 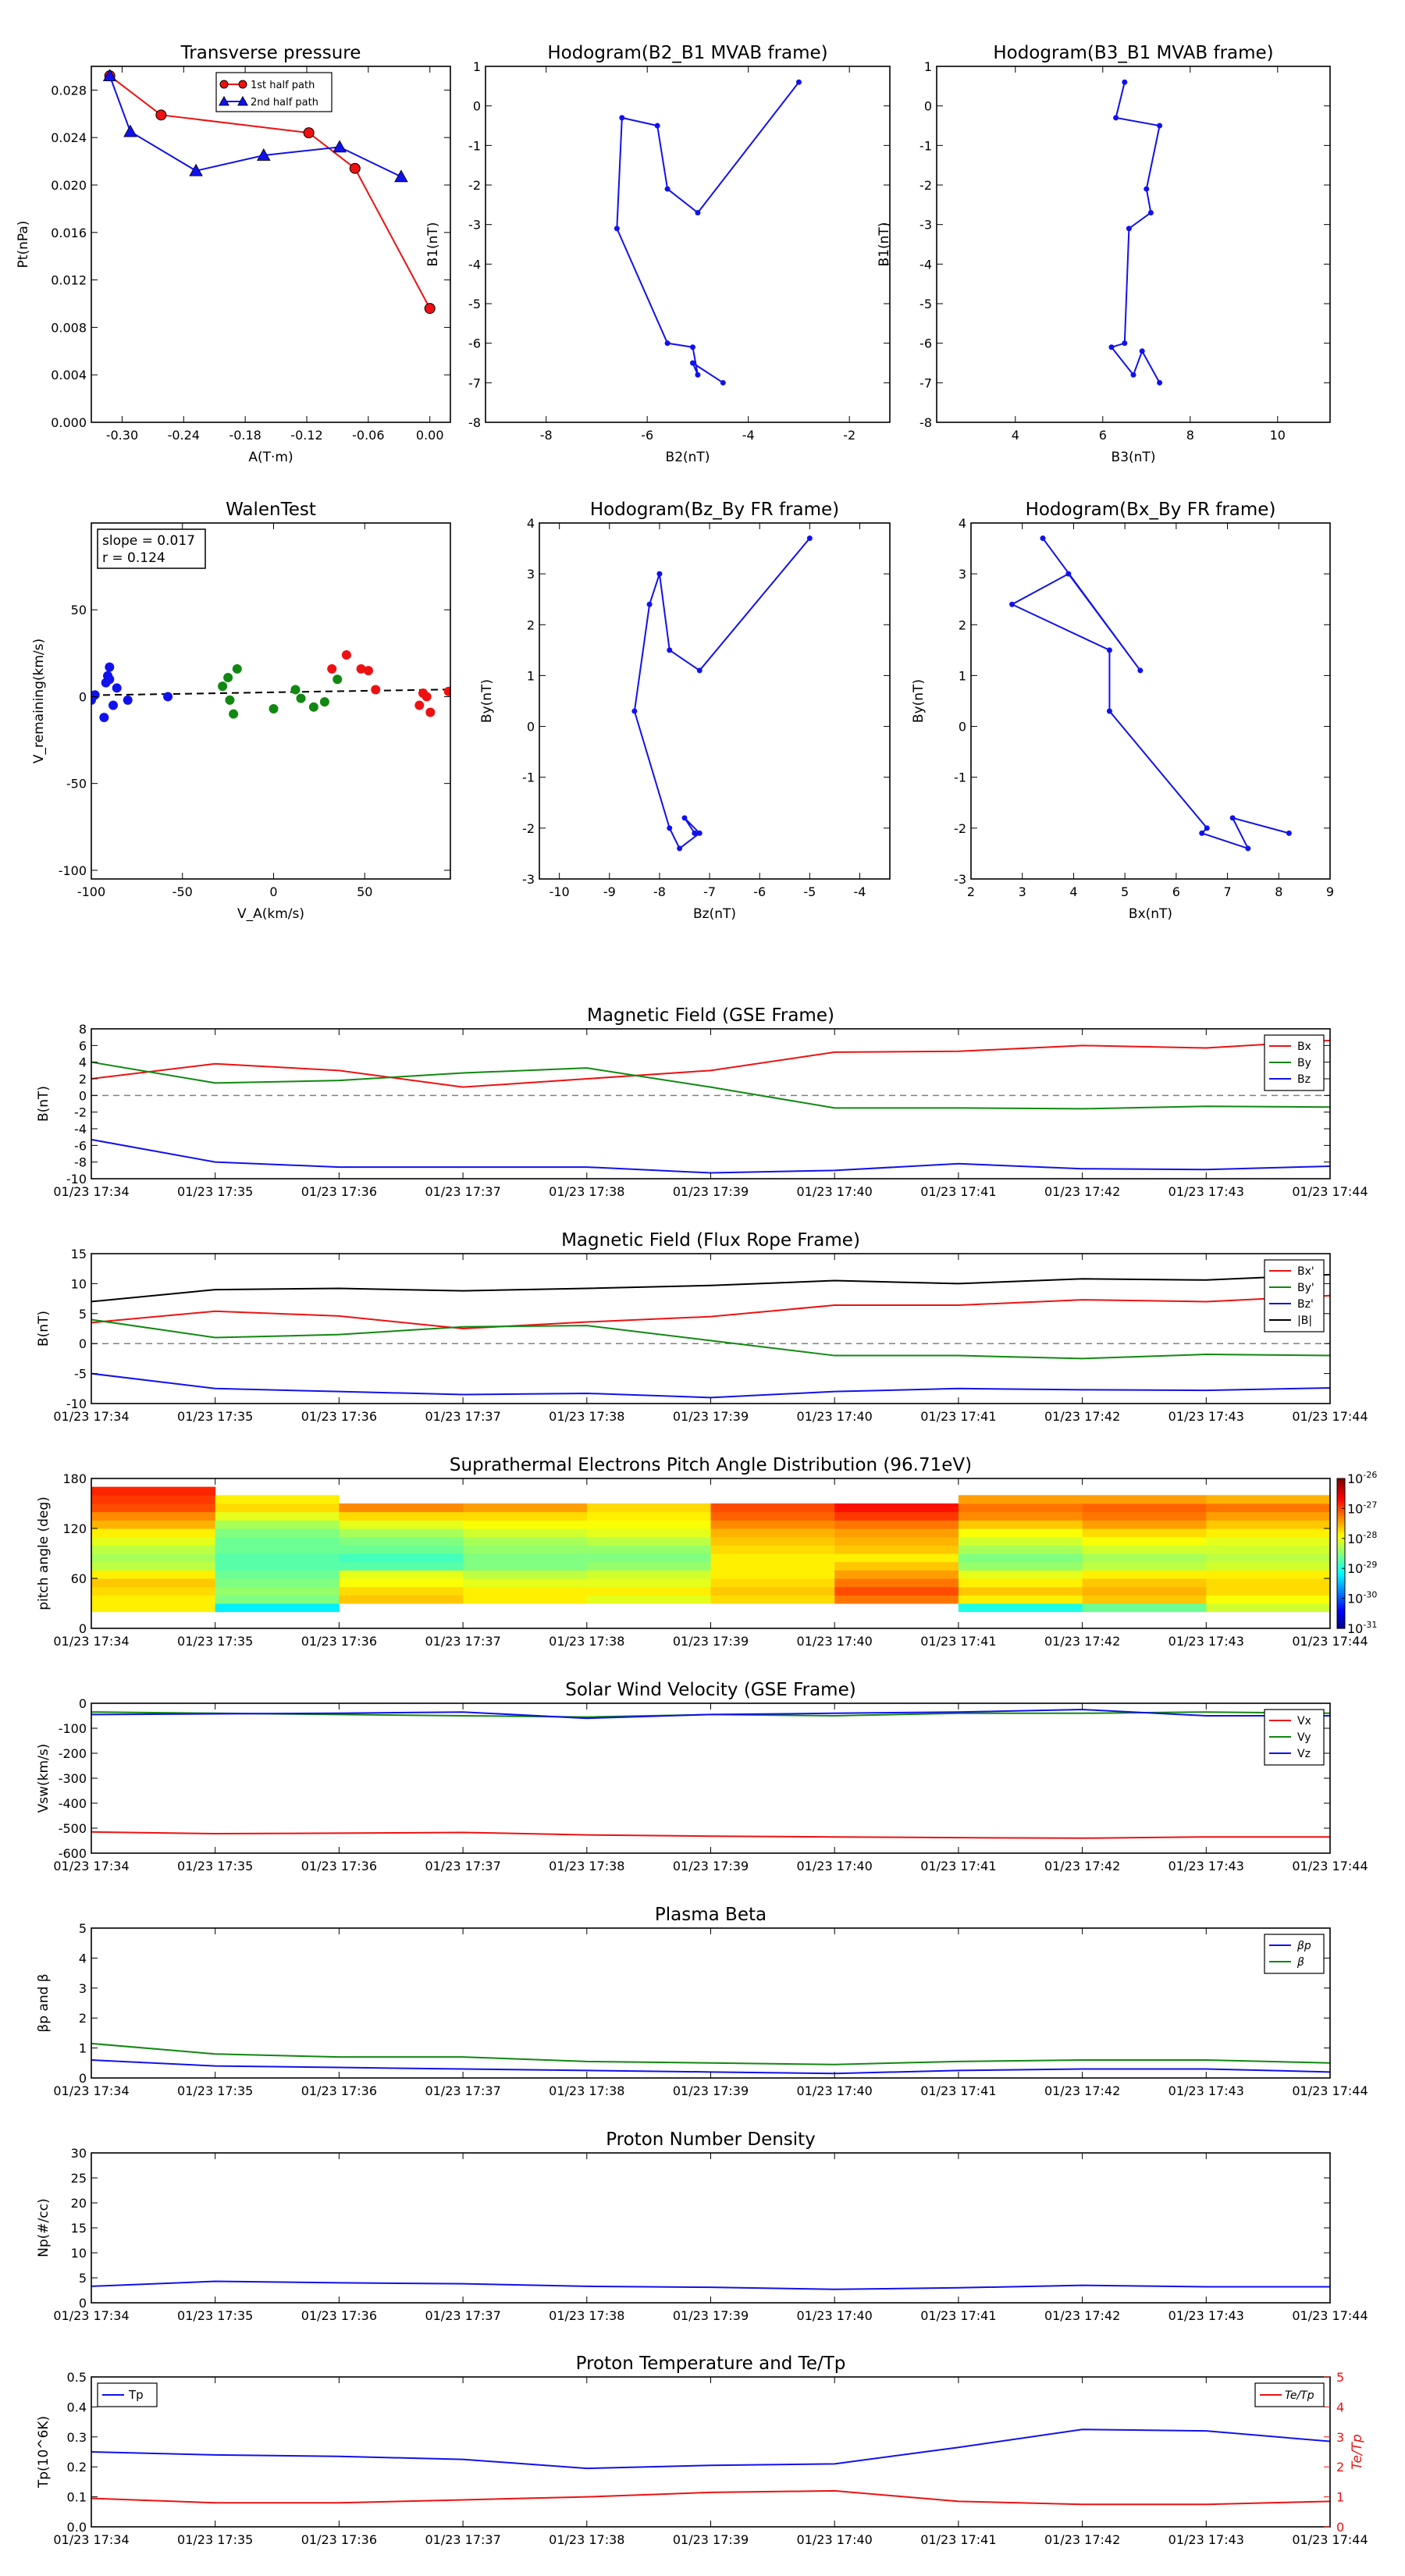 What do you see at coordinates (1304, 1946) in the screenshot?
I see `legend-label: βp` at bounding box center [1304, 1946].